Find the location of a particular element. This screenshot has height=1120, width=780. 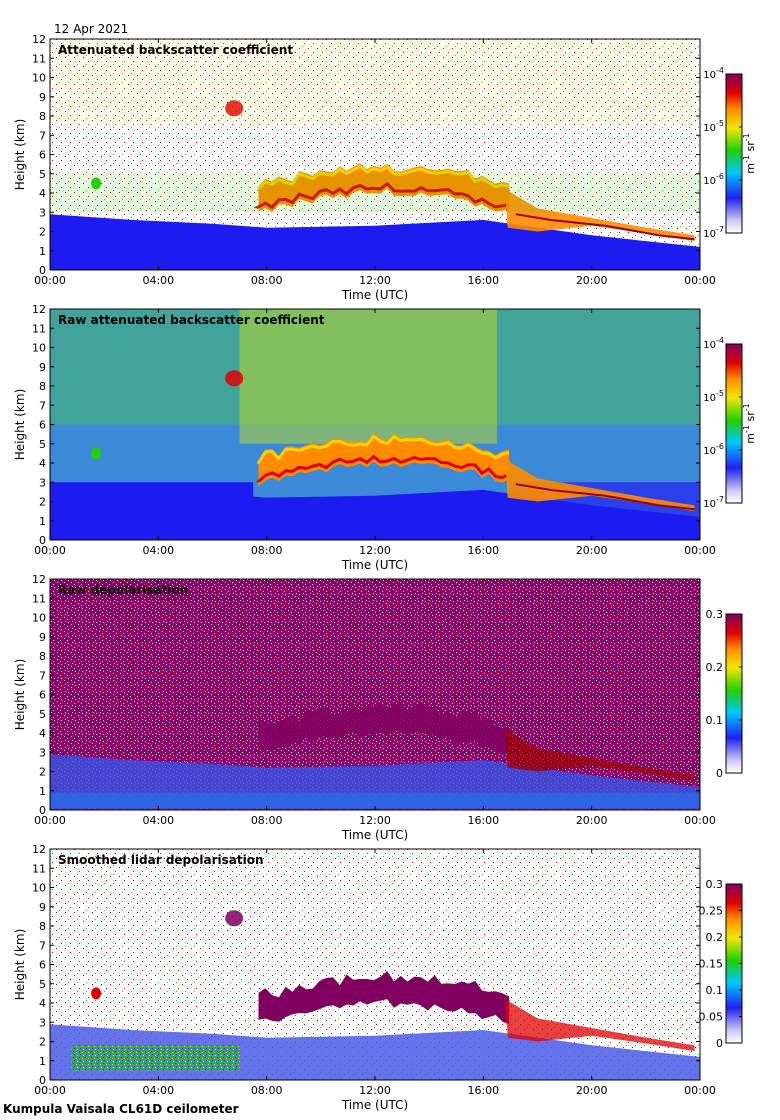

low-cloud-patch is located at coordinates (96, 993).